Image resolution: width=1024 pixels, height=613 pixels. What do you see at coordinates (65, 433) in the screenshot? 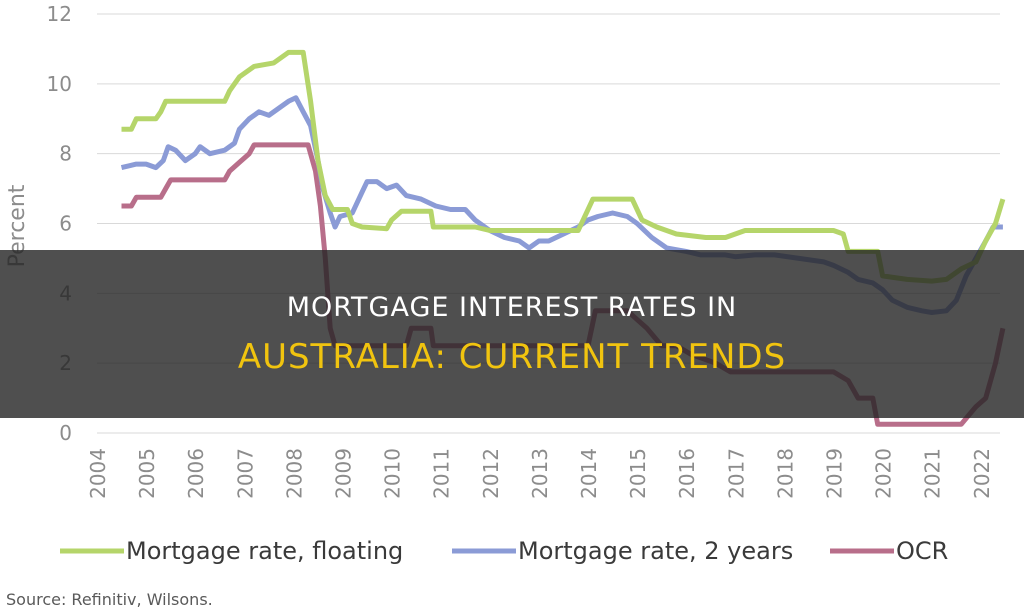
I see `y-tick-label: 0` at bounding box center [65, 433].